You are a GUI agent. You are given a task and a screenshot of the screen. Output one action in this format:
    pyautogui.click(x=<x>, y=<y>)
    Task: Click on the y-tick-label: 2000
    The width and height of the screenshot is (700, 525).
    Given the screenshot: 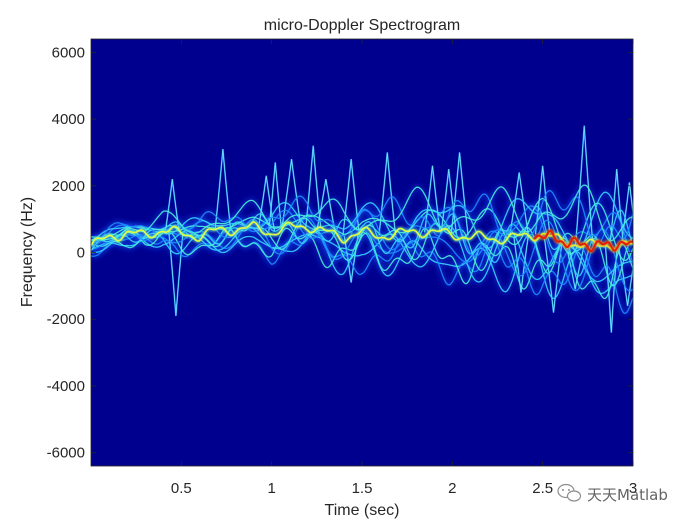 What is the action you would take?
    pyautogui.click(x=68, y=186)
    